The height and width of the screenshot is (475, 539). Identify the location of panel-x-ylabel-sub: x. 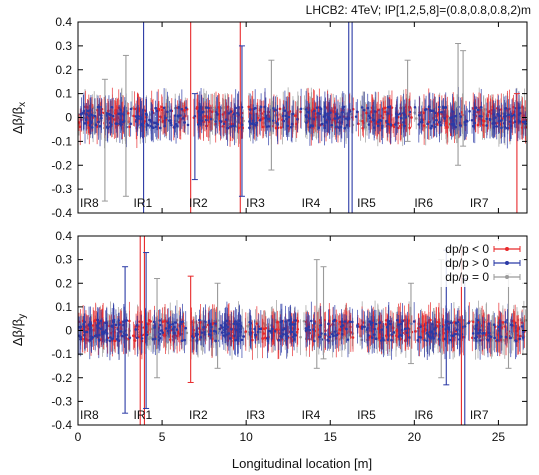
(22, 104).